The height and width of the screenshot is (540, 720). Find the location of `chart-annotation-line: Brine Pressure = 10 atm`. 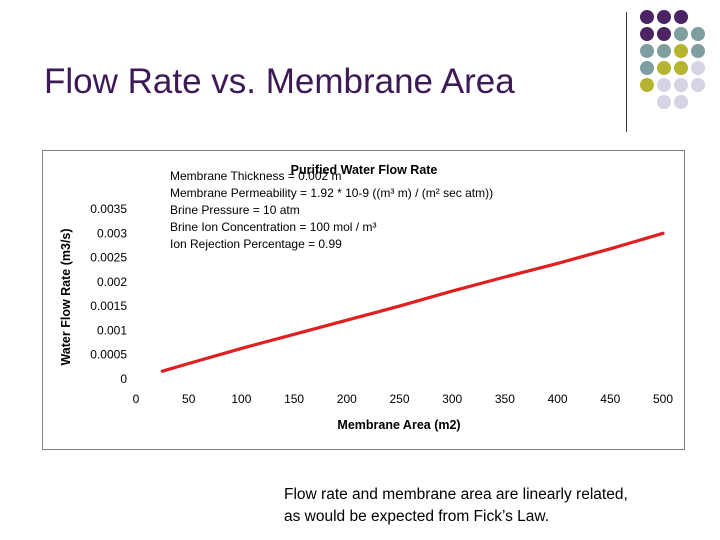

chart-annotation-line: Brine Pressure = 10 atm is located at coordinates (235, 210).